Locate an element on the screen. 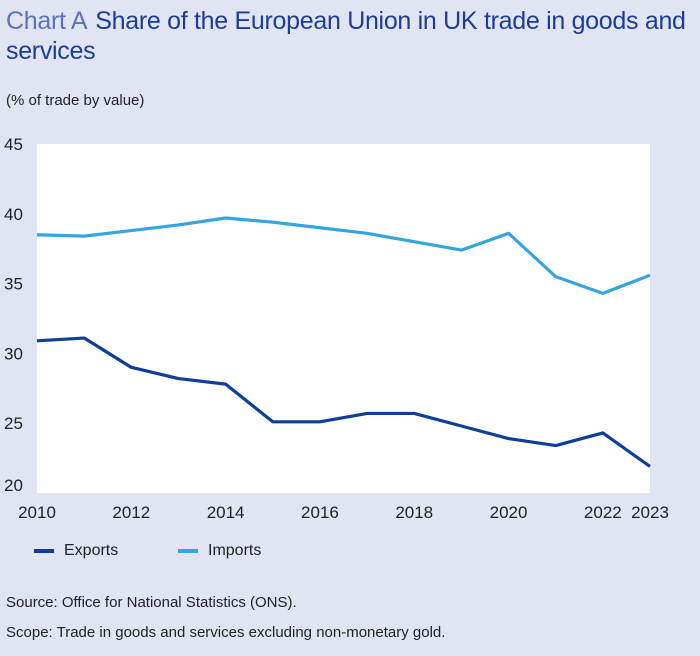  chart-label: Chart A is located at coordinates (47, 21).